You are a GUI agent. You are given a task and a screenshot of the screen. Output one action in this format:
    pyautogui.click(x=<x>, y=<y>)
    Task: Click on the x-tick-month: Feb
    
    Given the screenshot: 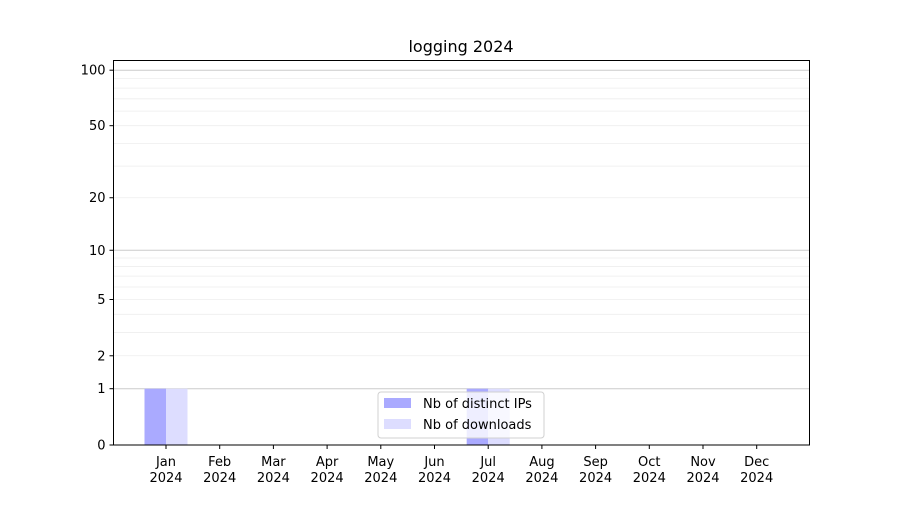 What is the action you would take?
    pyautogui.click(x=219, y=462)
    